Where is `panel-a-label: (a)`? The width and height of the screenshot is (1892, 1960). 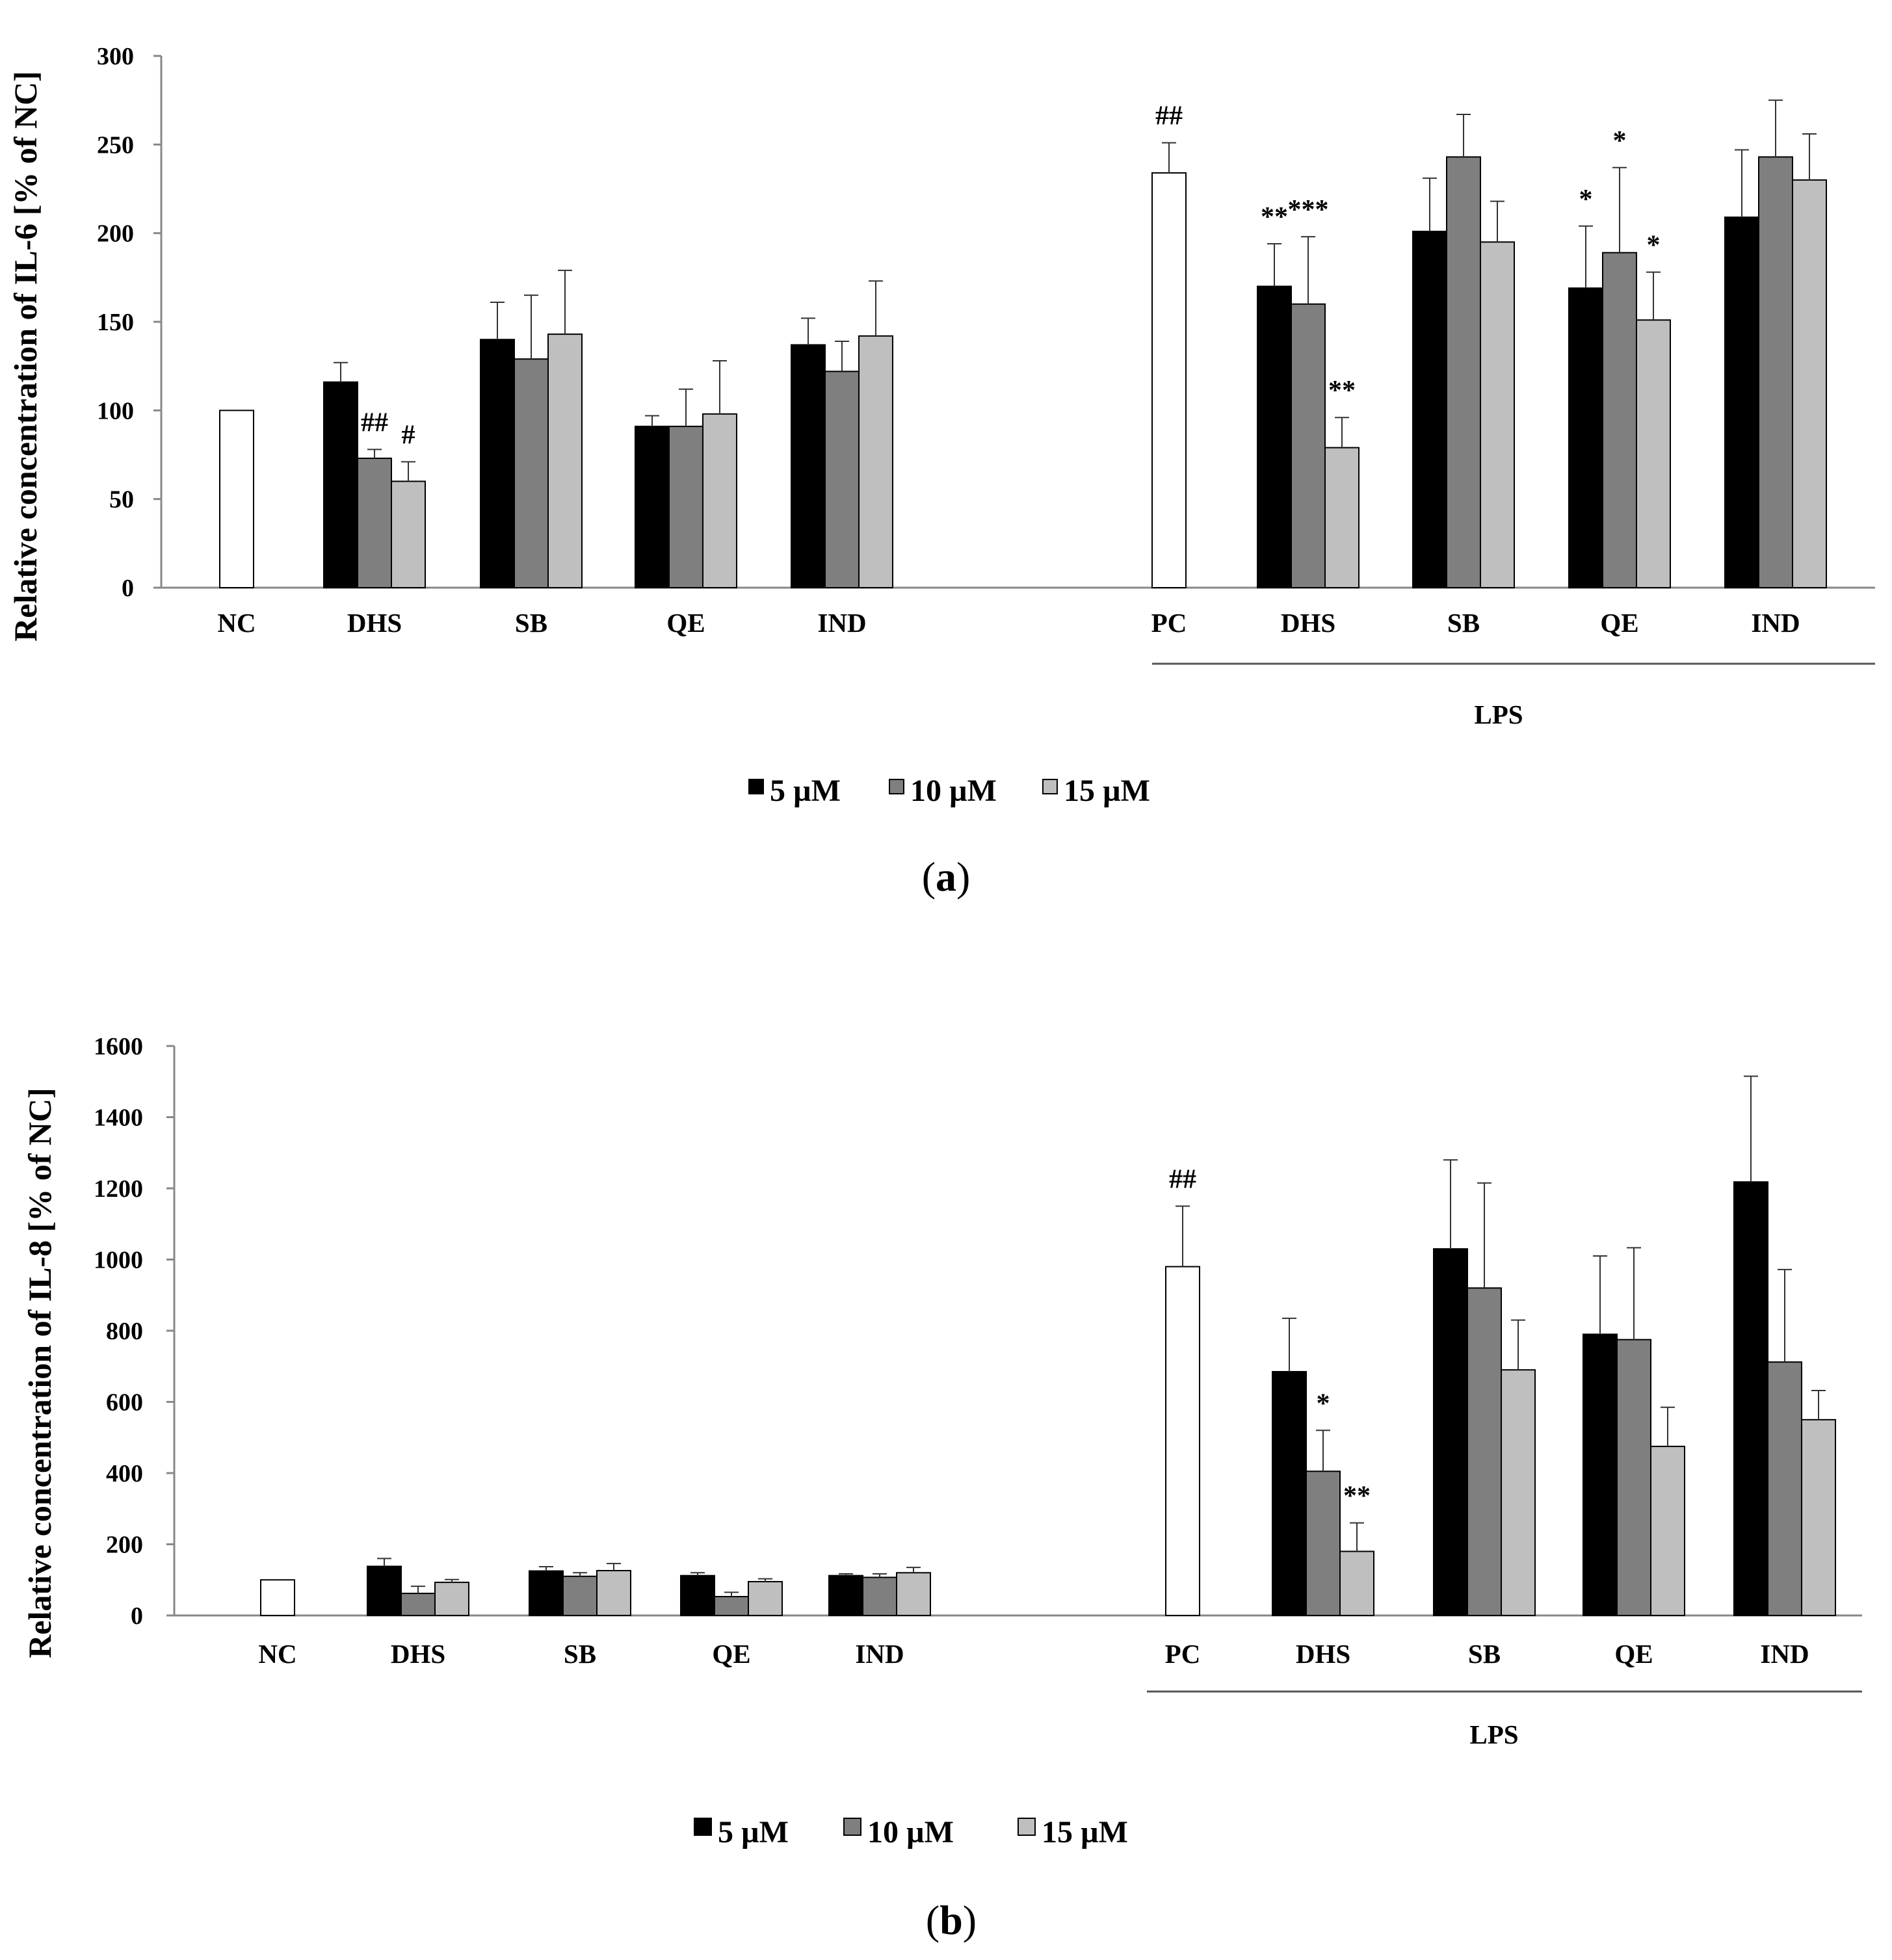
panel-a-label: (a) is located at coordinates (947, 877).